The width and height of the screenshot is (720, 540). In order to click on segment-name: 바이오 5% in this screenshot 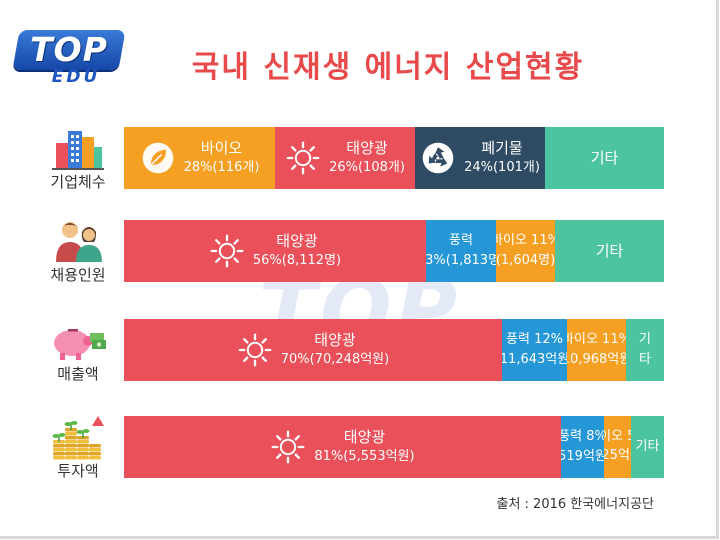, I will do `click(617, 436)`.